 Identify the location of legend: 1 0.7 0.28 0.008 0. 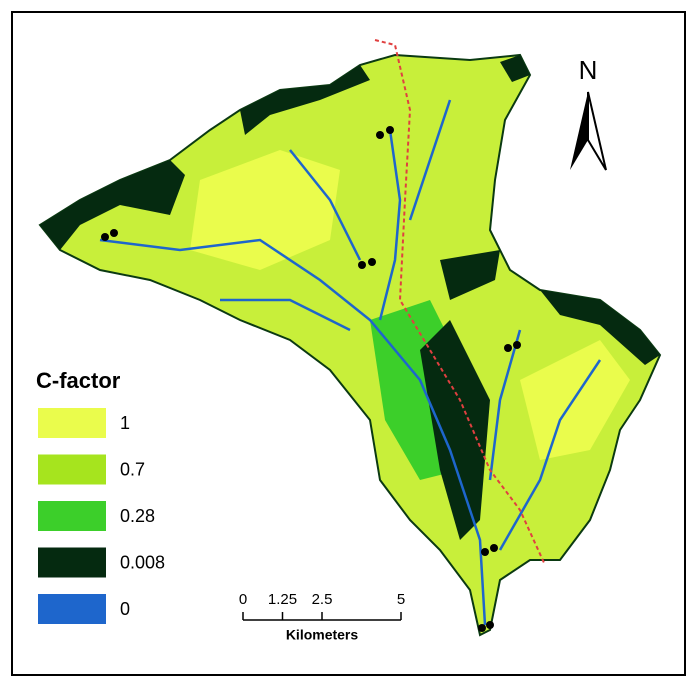
(101, 516).